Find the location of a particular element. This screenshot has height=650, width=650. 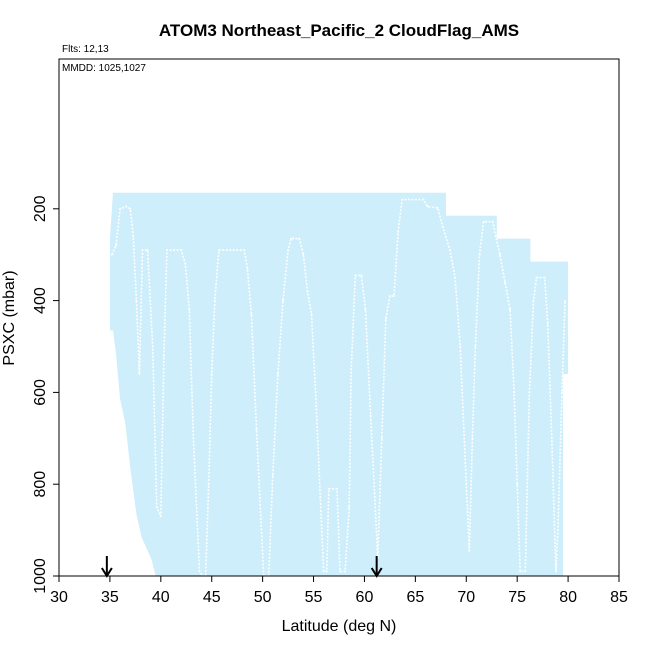

x-tick-label: 75 is located at coordinates (517, 597).